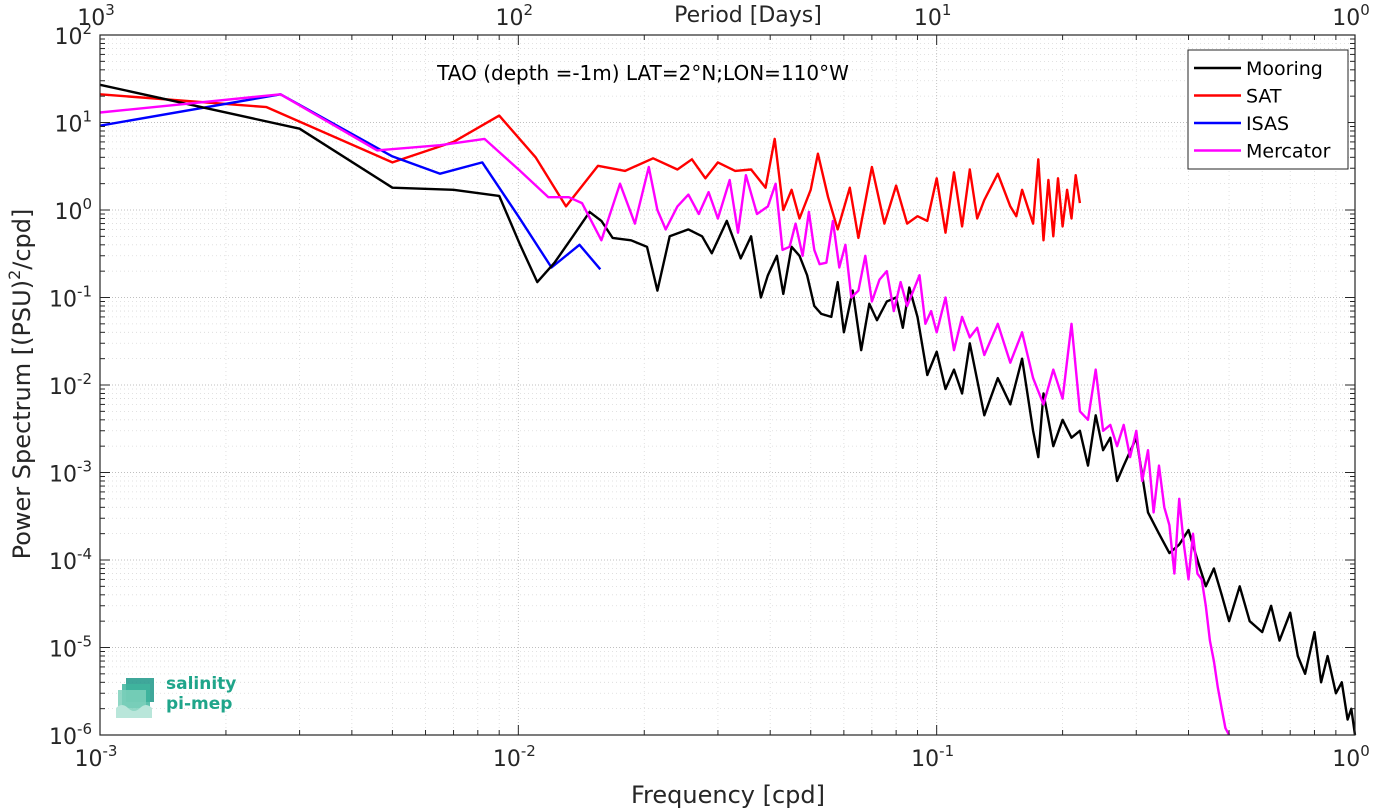 This screenshot has height=809, width=1383. I want to click on series-line-sat, so click(590, 167).